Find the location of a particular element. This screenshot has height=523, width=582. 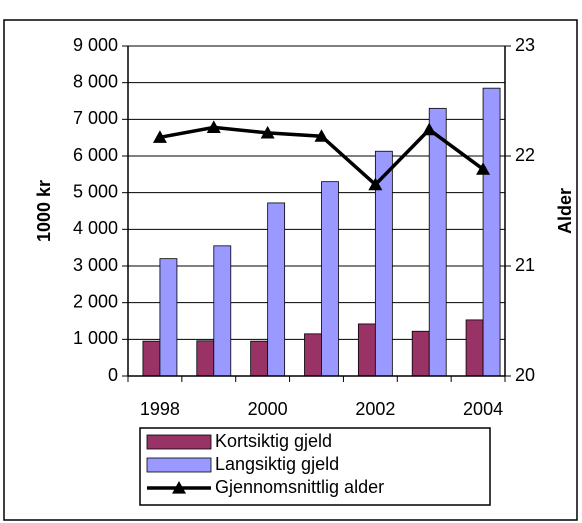

y2-tick-label: 23 is located at coordinates (525, 45).